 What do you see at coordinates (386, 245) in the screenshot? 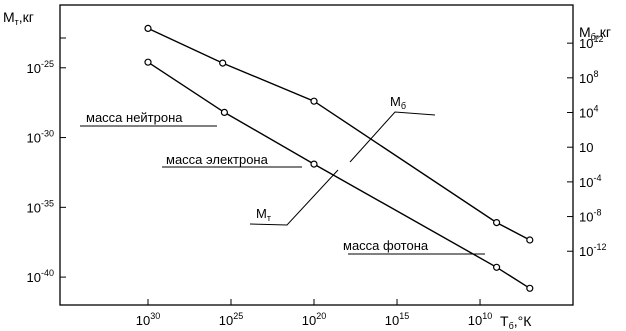
I see `label-photon-mass: масса фотона` at bounding box center [386, 245].